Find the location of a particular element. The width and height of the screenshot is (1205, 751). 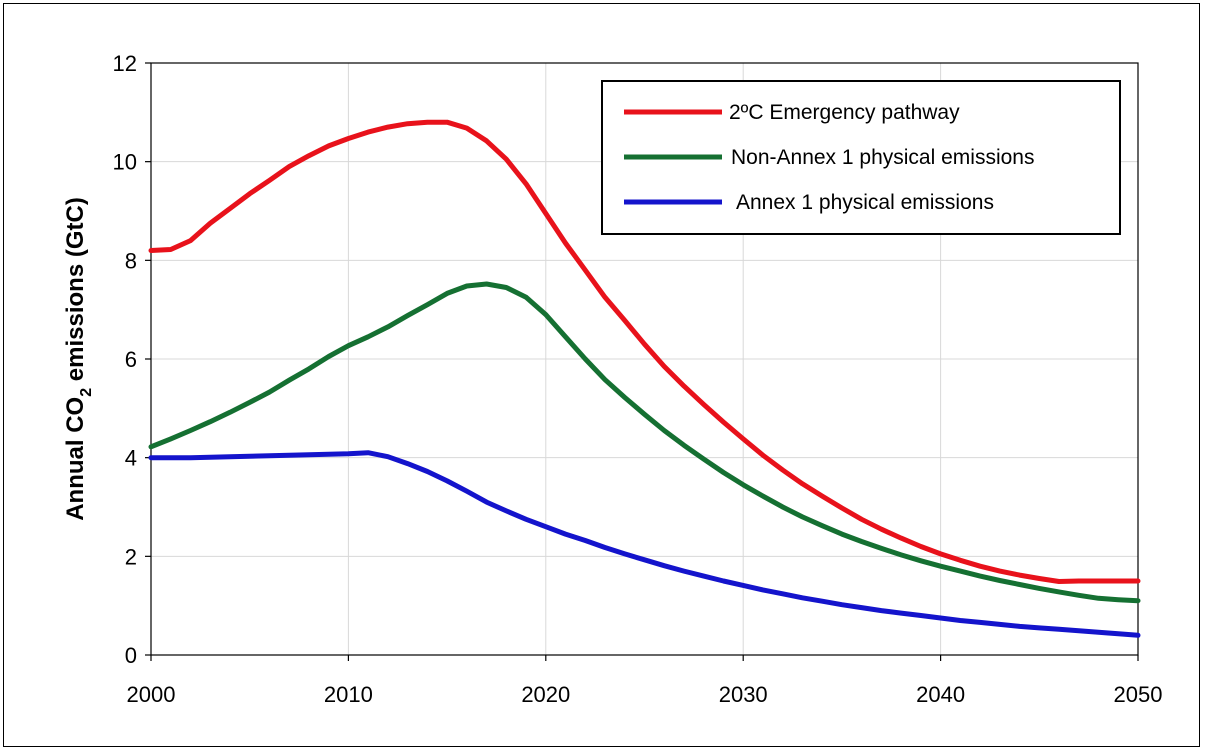

y-tick-label: 8 is located at coordinates (131, 260).